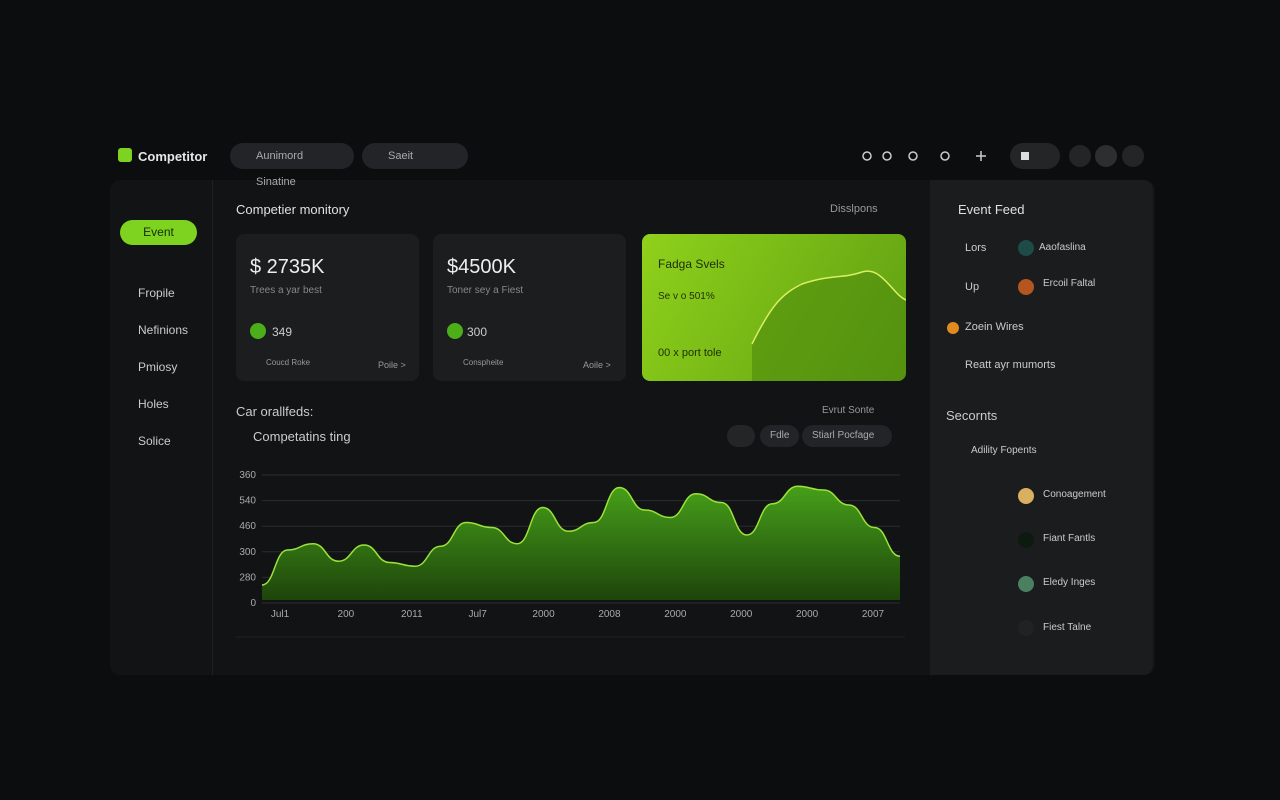  I want to click on chart-search, so click(741, 436).